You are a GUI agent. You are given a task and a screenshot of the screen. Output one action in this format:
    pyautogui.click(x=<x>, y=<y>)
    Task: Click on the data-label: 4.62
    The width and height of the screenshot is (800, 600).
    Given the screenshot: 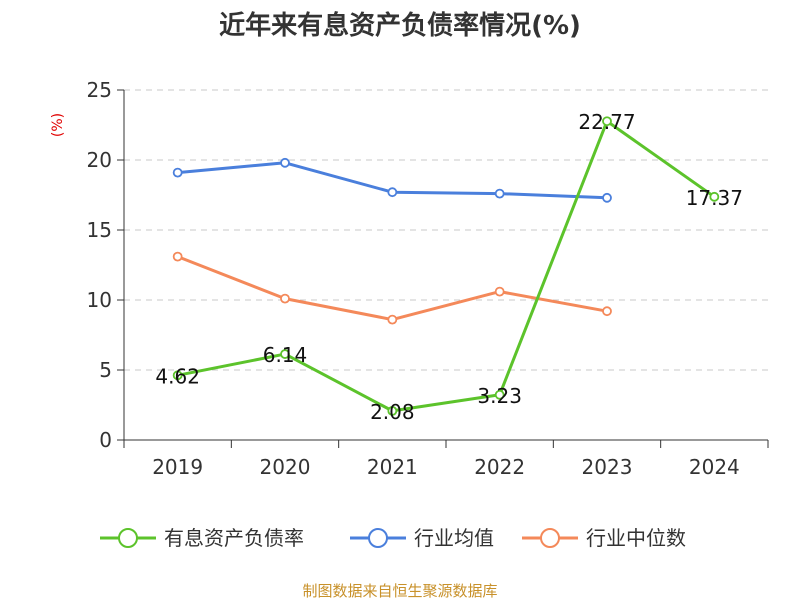 What is the action you would take?
    pyautogui.click(x=177, y=376)
    